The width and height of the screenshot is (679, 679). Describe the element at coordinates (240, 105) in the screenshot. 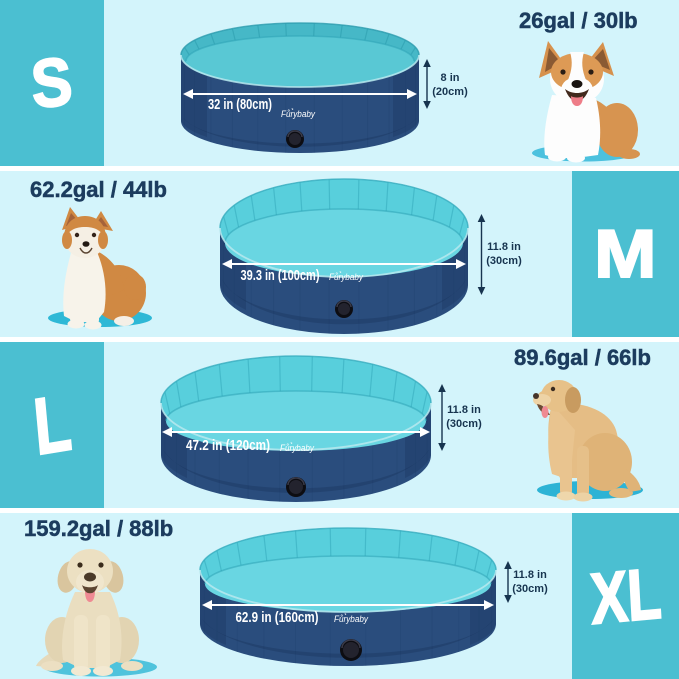

I see `svg-text: 32 in (80cm)` at that location.